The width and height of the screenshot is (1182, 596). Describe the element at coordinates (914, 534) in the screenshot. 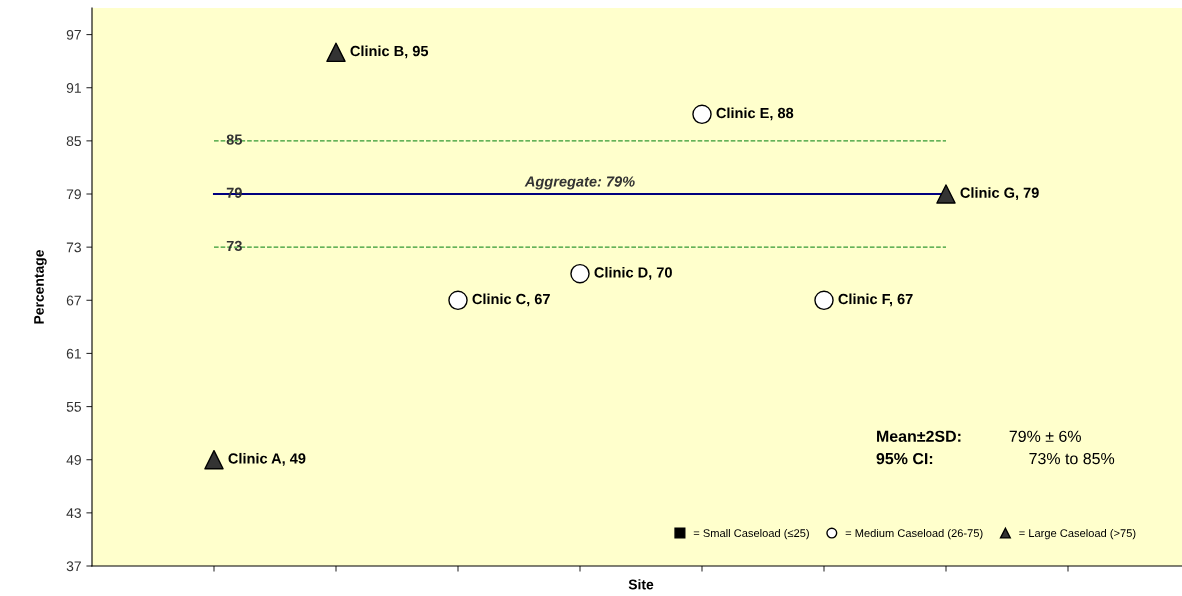

I see `legend-label: = Medium Caseload (26-75)` at that location.